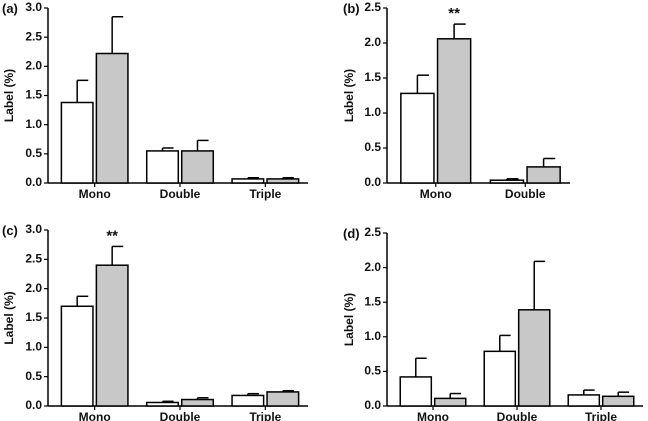  What do you see at coordinates (351, 8) in the screenshot?
I see `panel-label: (b)` at bounding box center [351, 8].